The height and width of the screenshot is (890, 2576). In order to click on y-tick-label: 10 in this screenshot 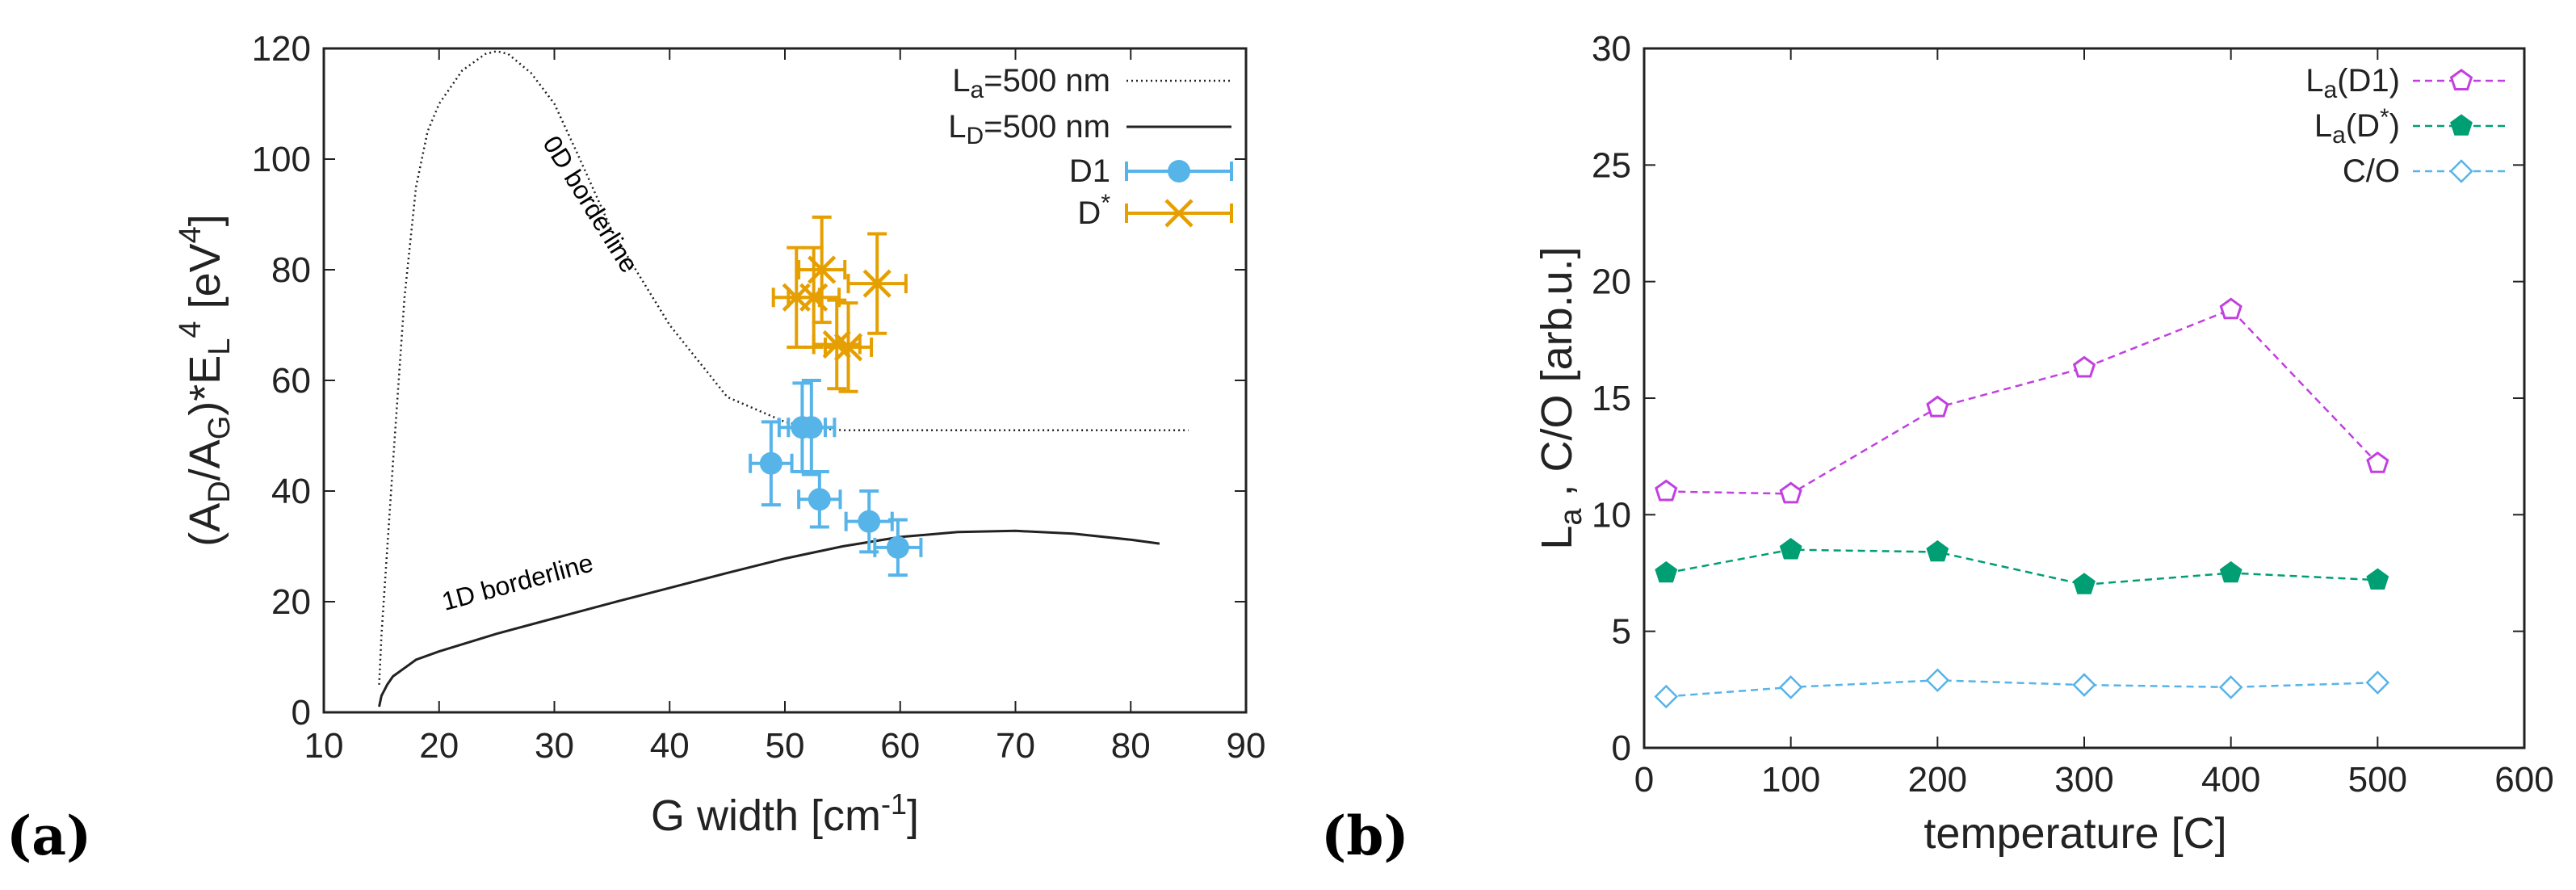, I will do `click(1611, 515)`.